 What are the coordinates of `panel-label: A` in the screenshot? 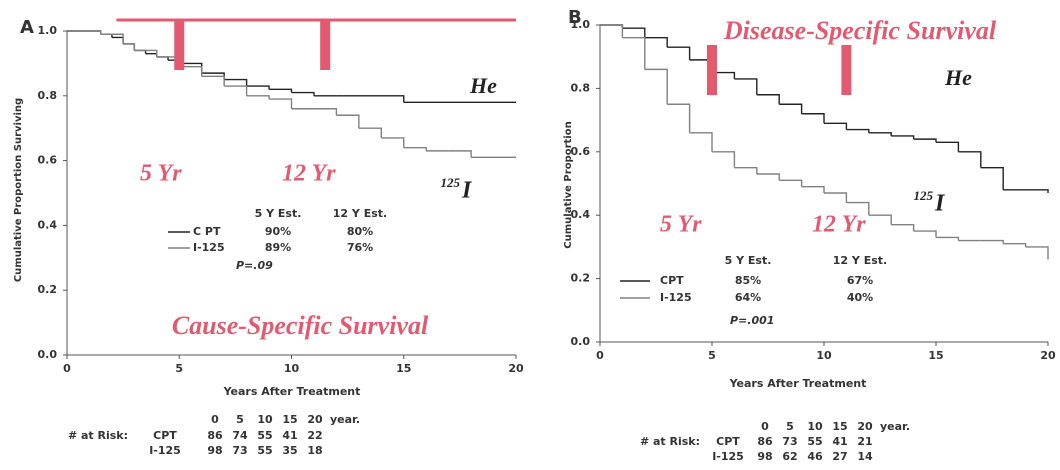 It's located at (27, 27).